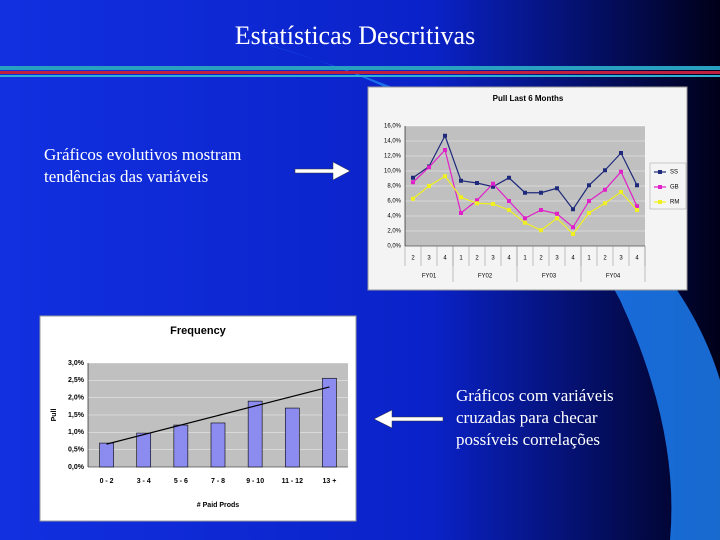  Describe the element at coordinates (76, 415) in the screenshot. I see `y-tick-label: 1,5%` at that location.